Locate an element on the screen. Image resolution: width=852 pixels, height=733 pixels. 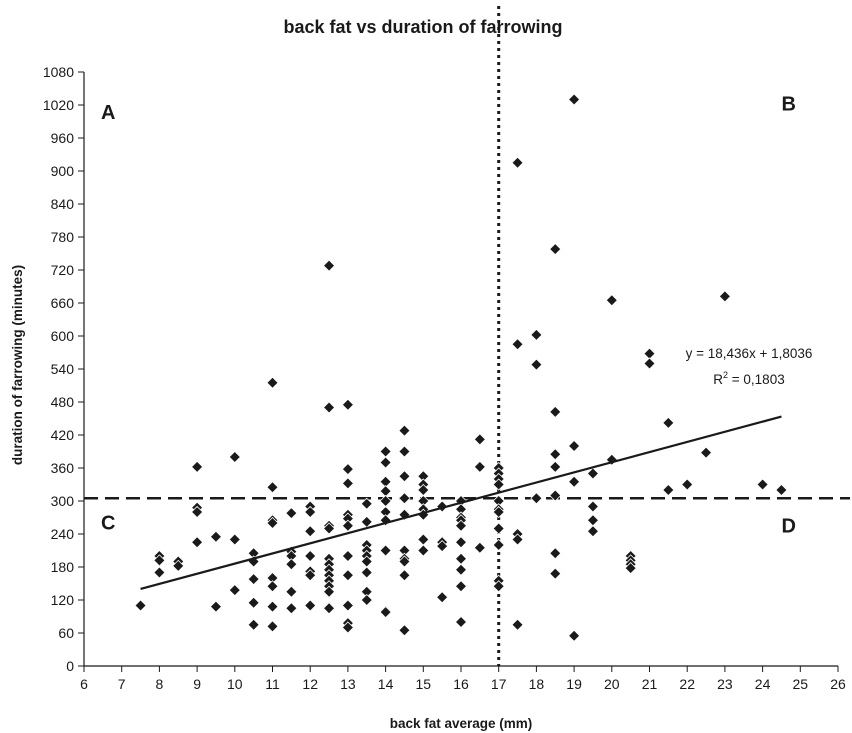
x-tick-label: 10 is located at coordinates (235, 684).